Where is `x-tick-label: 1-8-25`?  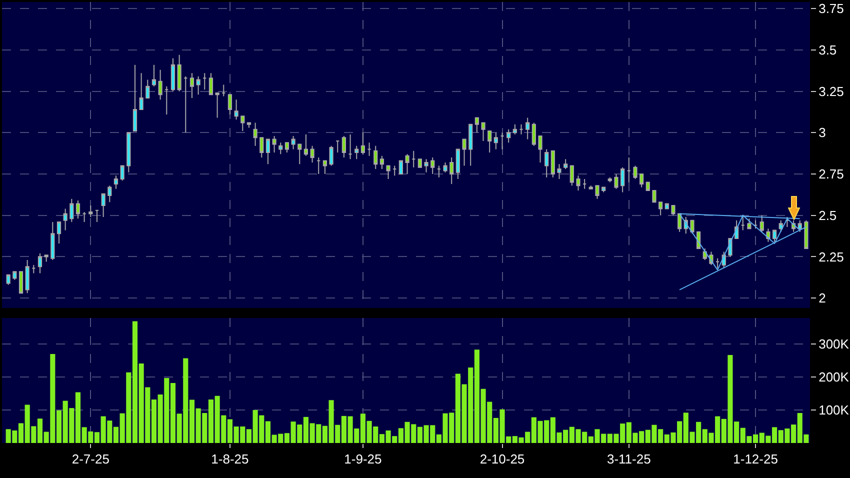
x-tick-label: 1-8-25 is located at coordinates (230, 459).